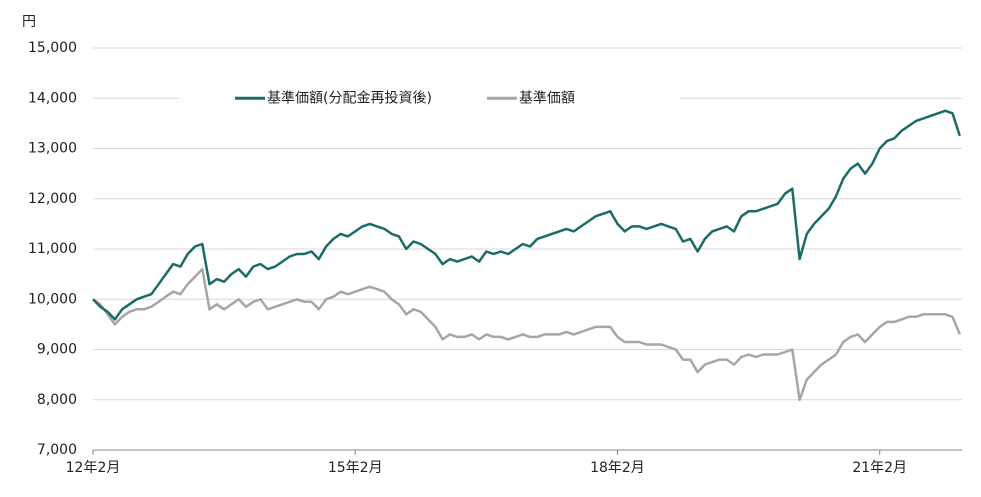 The width and height of the screenshot is (981, 497). What do you see at coordinates (52, 199) in the screenshot?
I see `y-tick-label: 12,000` at bounding box center [52, 199].